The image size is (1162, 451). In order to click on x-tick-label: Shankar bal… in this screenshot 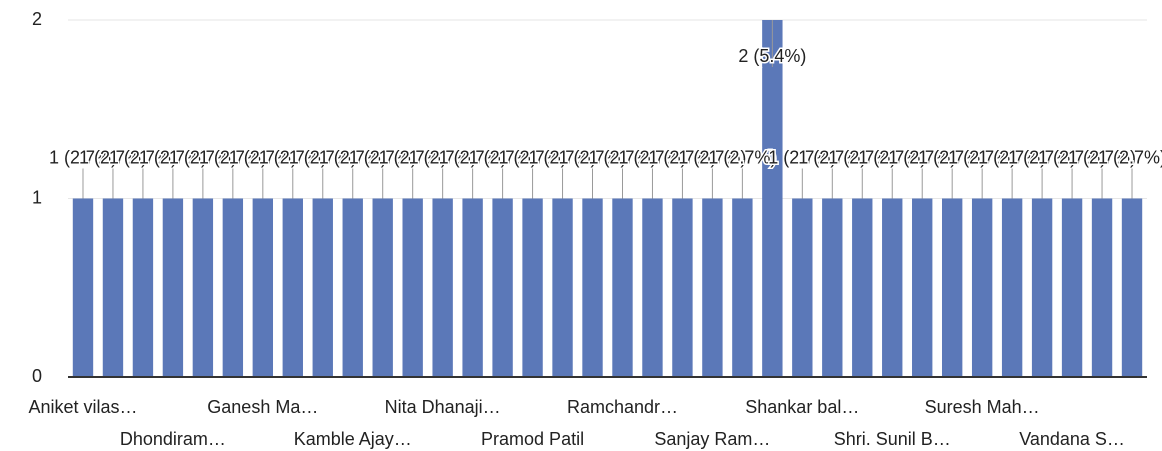, I will do `click(802, 407)`.